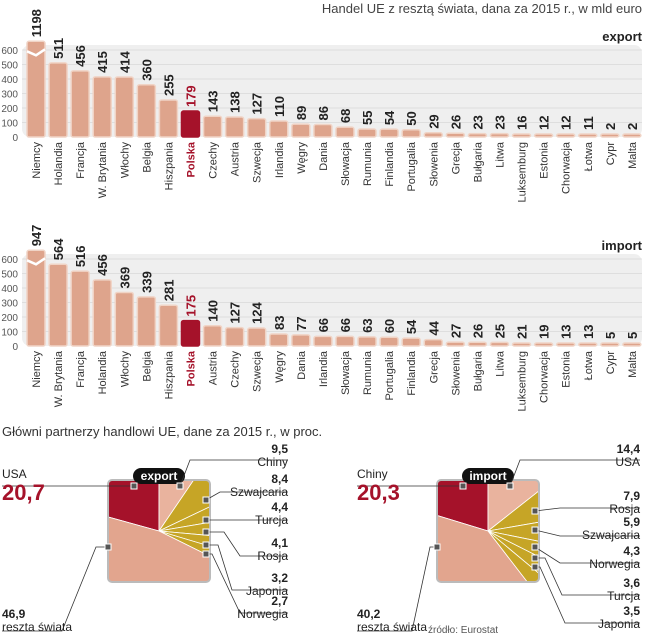 The width and height of the screenshot is (646, 640). I want to click on data-label: 511, so click(58, 48).